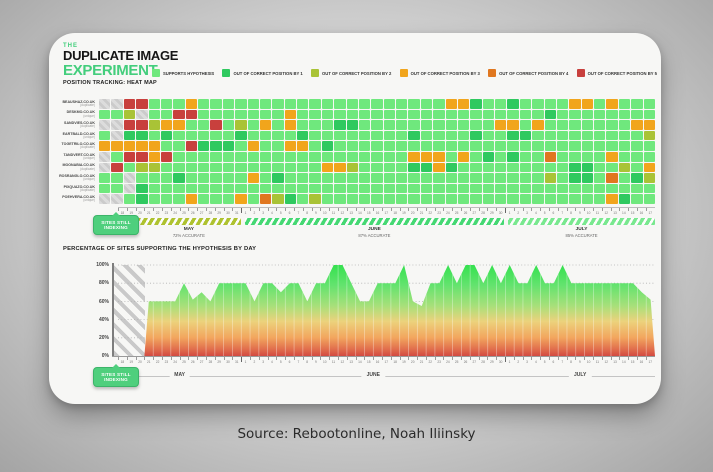  What do you see at coordinates (383, 356) in the screenshot?
I see `x-axis-line` at bounding box center [383, 356].